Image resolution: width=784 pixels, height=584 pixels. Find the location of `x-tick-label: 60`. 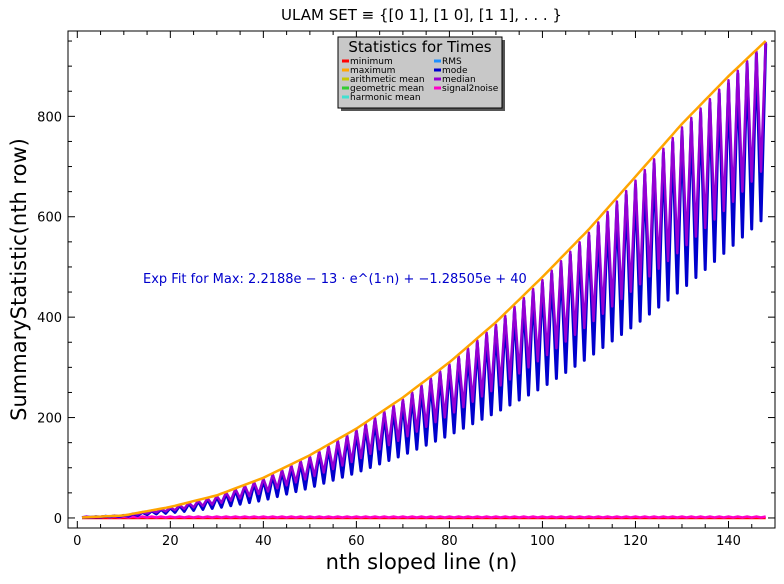

x-tick-label: 60 is located at coordinates (356, 541).